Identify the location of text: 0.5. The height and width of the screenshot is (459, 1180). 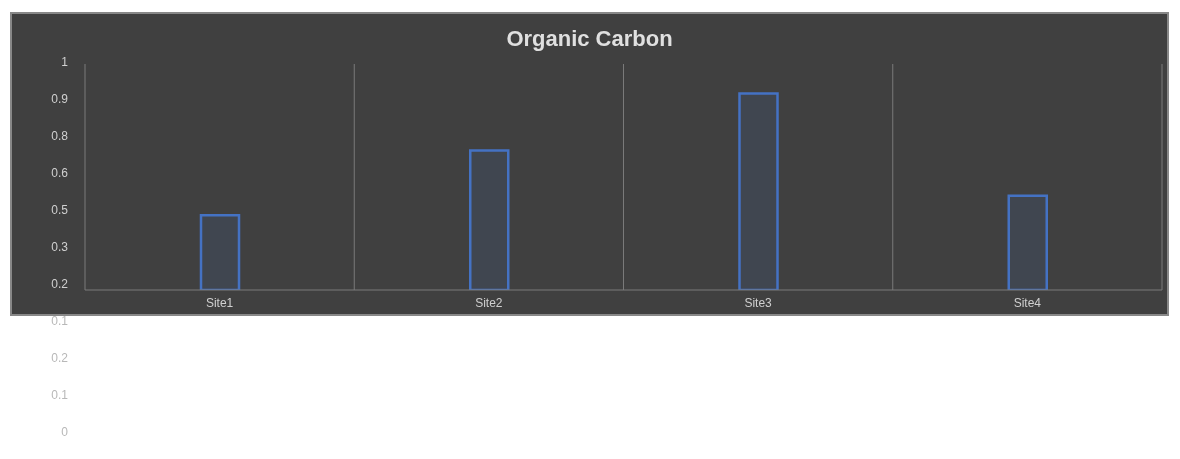
(59, 210).